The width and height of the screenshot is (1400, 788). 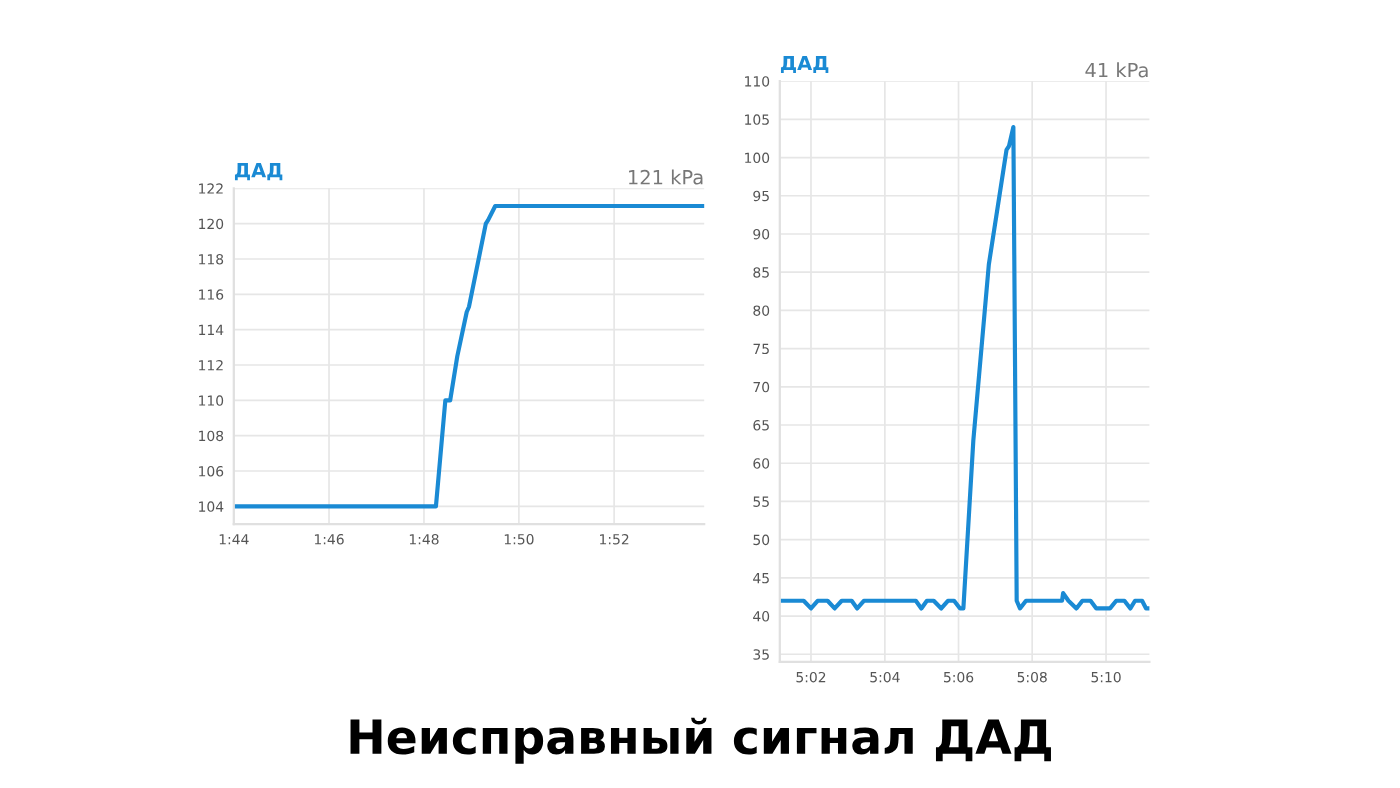 What do you see at coordinates (469, 356) in the screenshot?
I see `line-series` at bounding box center [469, 356].